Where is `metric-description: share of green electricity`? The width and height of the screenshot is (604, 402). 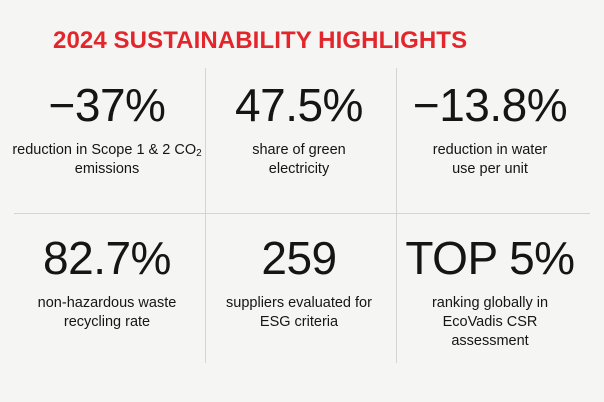
metric-description: share of green electricity is located at coordinates (299, 159).